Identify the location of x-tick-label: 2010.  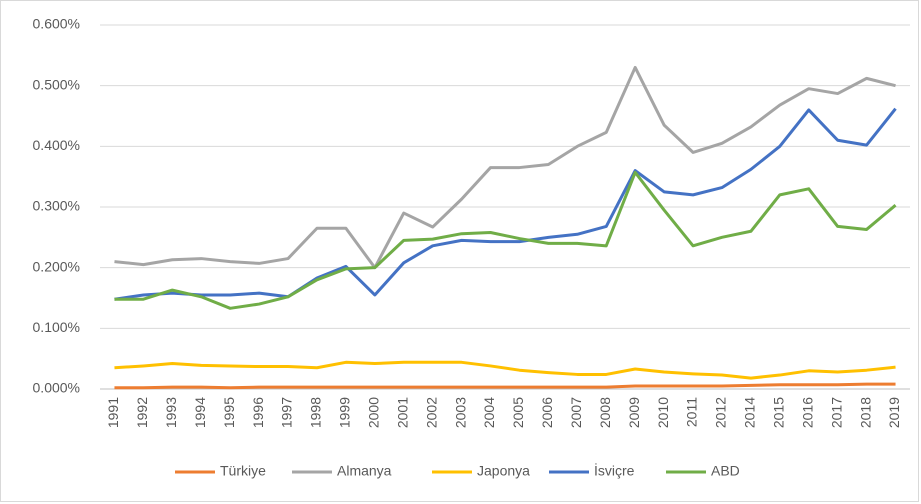
(663, 412).